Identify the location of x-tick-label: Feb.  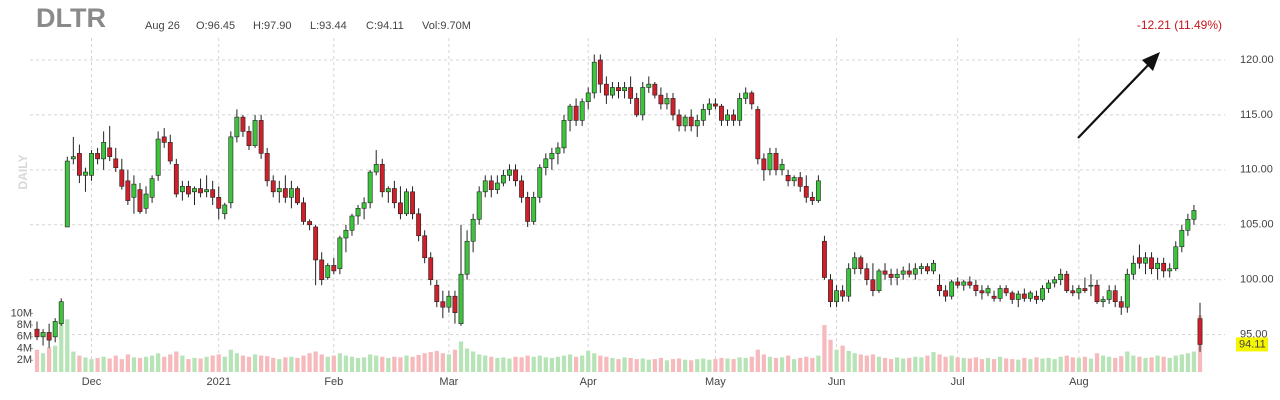
(333, 382).